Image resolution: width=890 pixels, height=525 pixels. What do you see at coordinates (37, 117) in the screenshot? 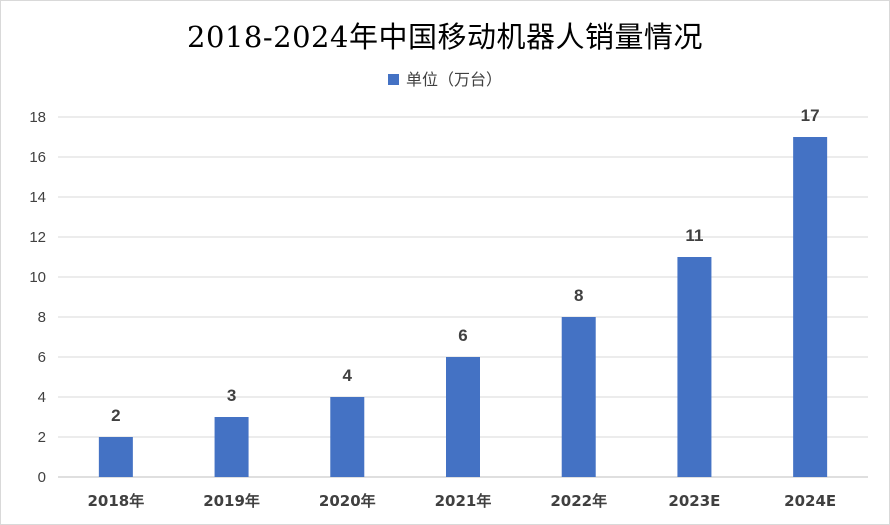
I see `y-tick-label: 18` at bounding box center [37, 117].